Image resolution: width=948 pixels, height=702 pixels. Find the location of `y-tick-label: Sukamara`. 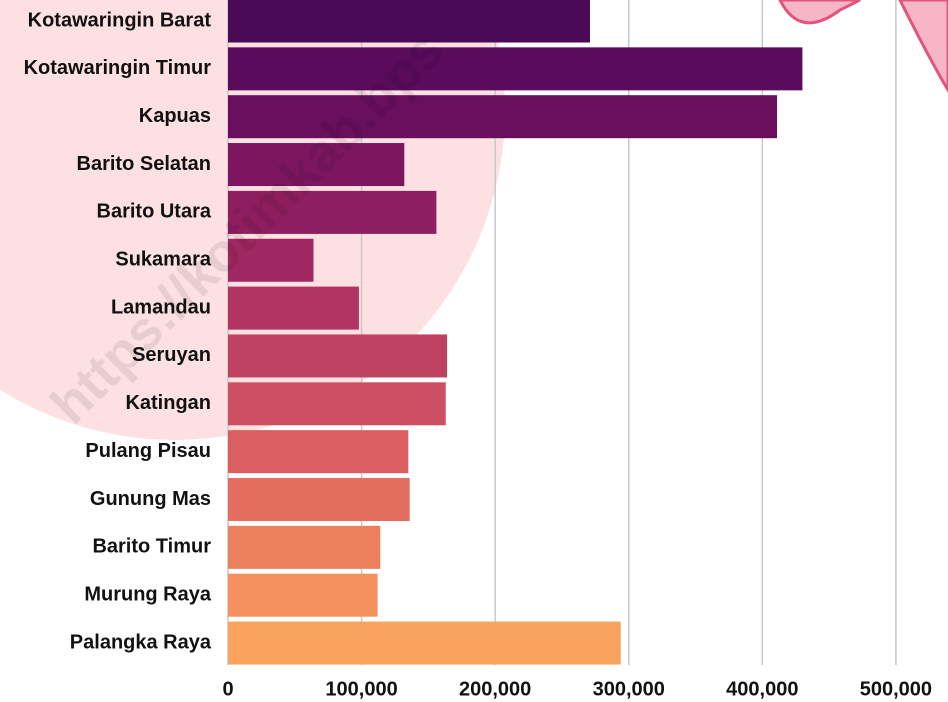

y-tick-label: Sukamara is located at coordinates (163, 260).